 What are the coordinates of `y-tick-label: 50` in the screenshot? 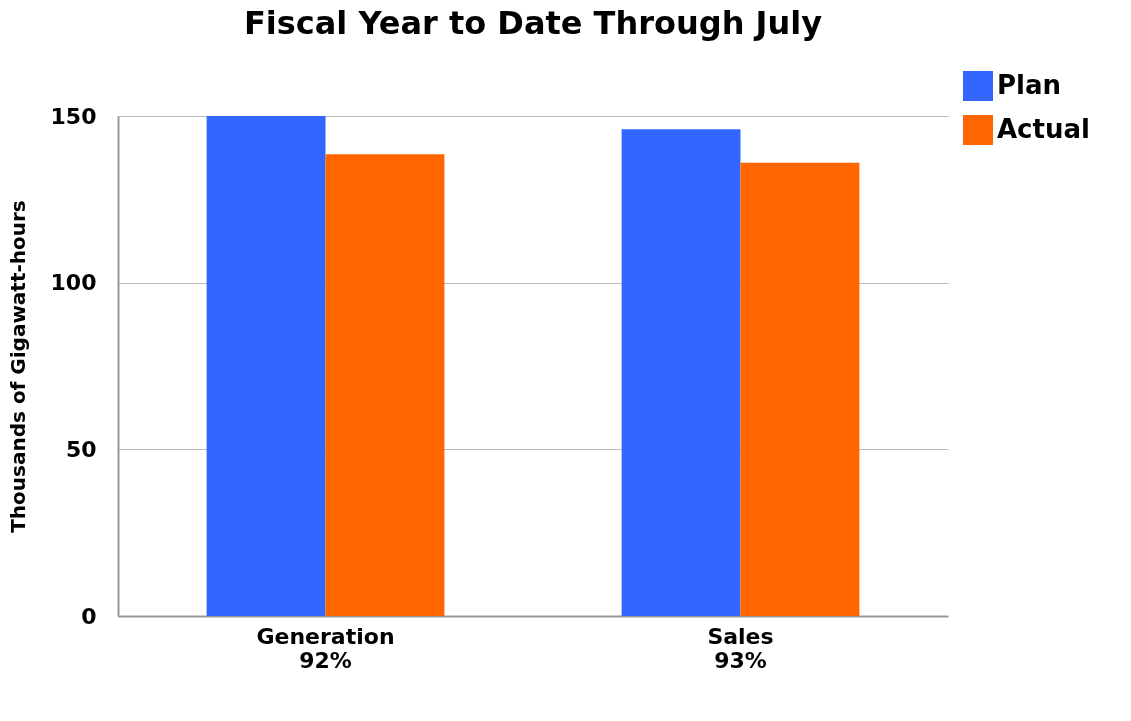 It's located at (81, 449).